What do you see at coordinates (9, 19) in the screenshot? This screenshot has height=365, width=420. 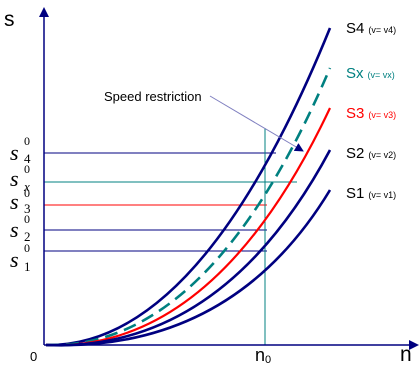 I see `y-axis-label: s` at bounding box center [9, 19].